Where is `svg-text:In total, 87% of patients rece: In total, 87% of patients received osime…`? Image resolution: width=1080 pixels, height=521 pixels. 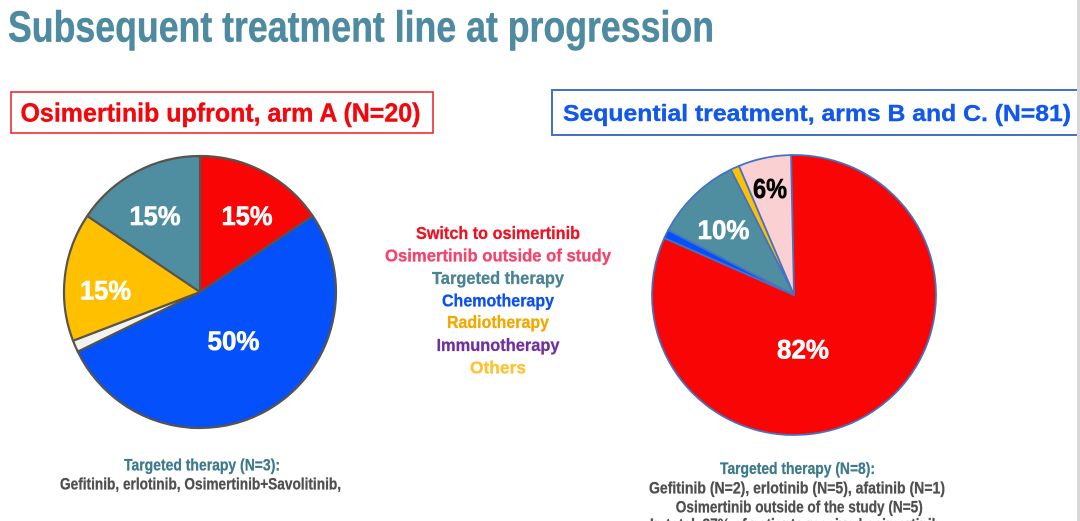 svg-text:In total, 87% of patients rece: In total, 87% of patients received osime… is located at coordinates (795, 518).